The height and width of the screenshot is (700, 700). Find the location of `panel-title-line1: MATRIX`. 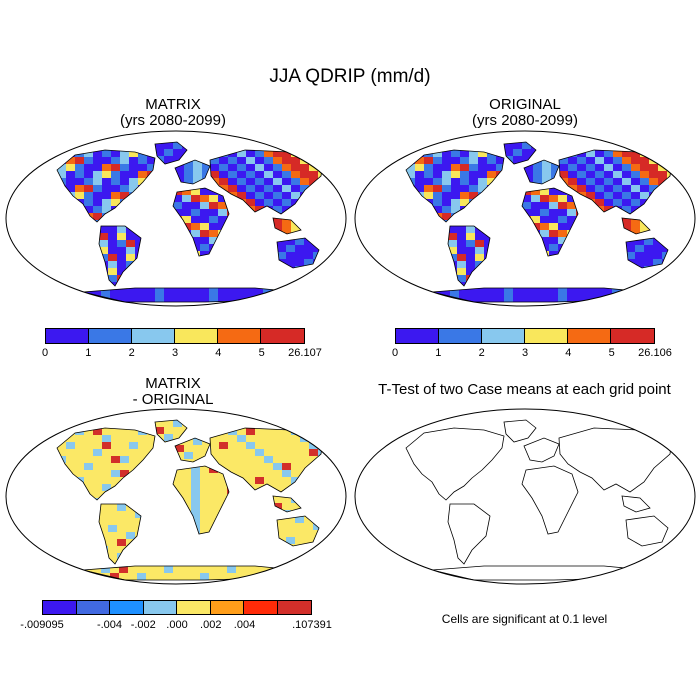

panel-title-line1: MATRIX is located at coordinates (173, 104).